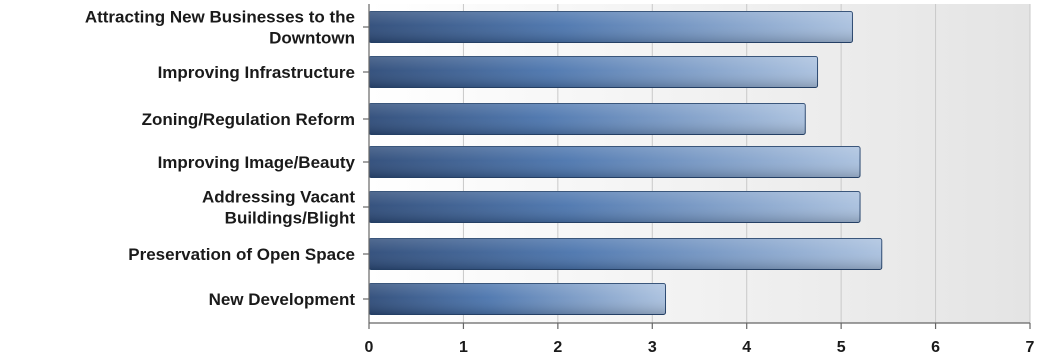 Image resolution: width=1040 pixels, height=357 pixels. What do you see at coordinates (256, 72) in the screenshot?
I see `category-label-1: Improving Infrastructure` at bounding box center [256, 72].